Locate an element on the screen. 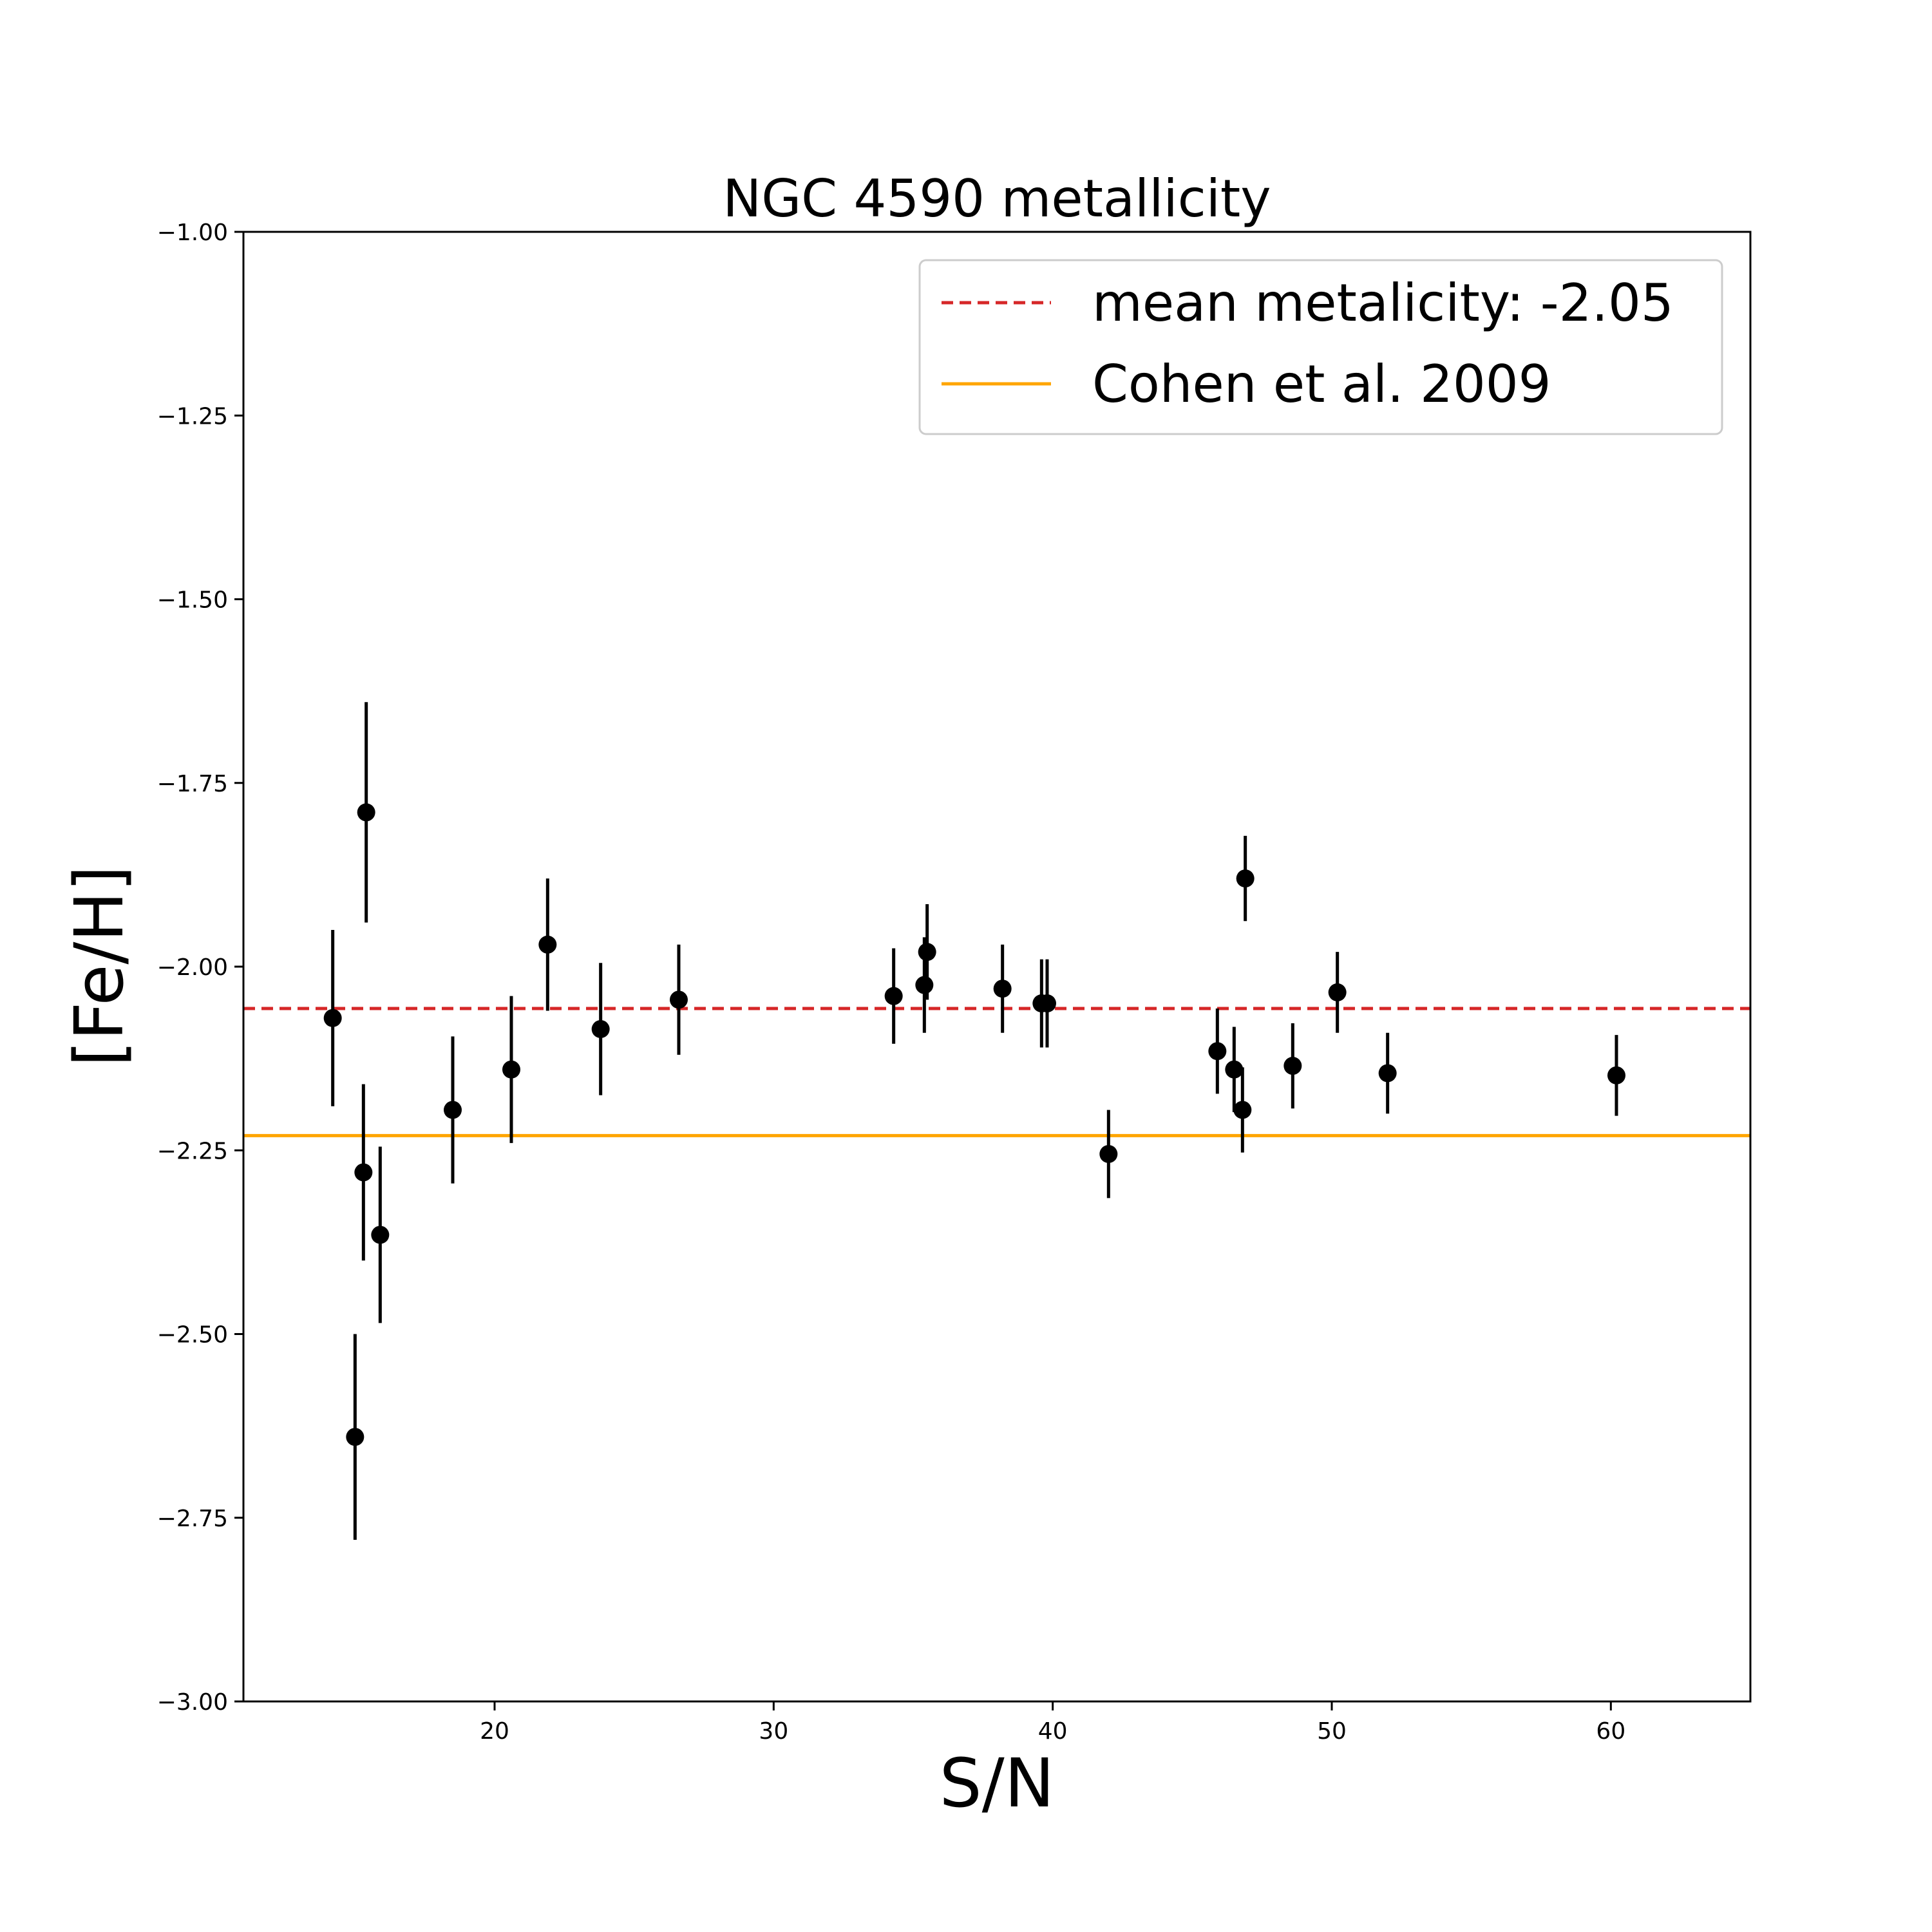 This screenshot has height=1932, width=1932. x-axis: 20 30 40 50 60 is located at coordinates (1052, 1723).